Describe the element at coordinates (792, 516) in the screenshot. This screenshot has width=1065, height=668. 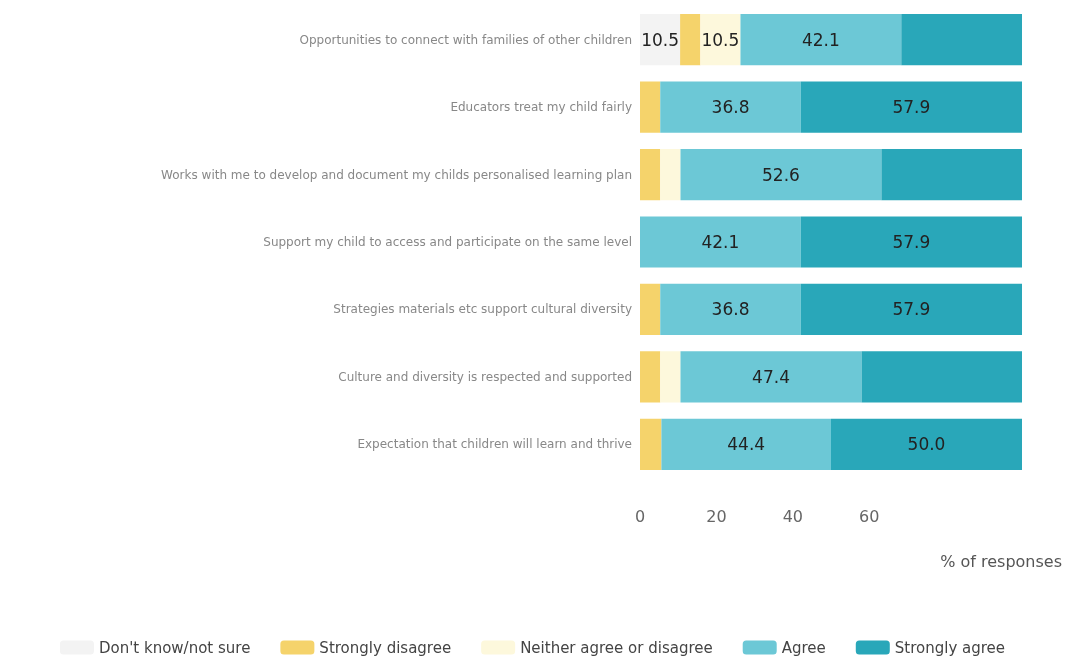
I see `x-tick-label: 40` at that location.